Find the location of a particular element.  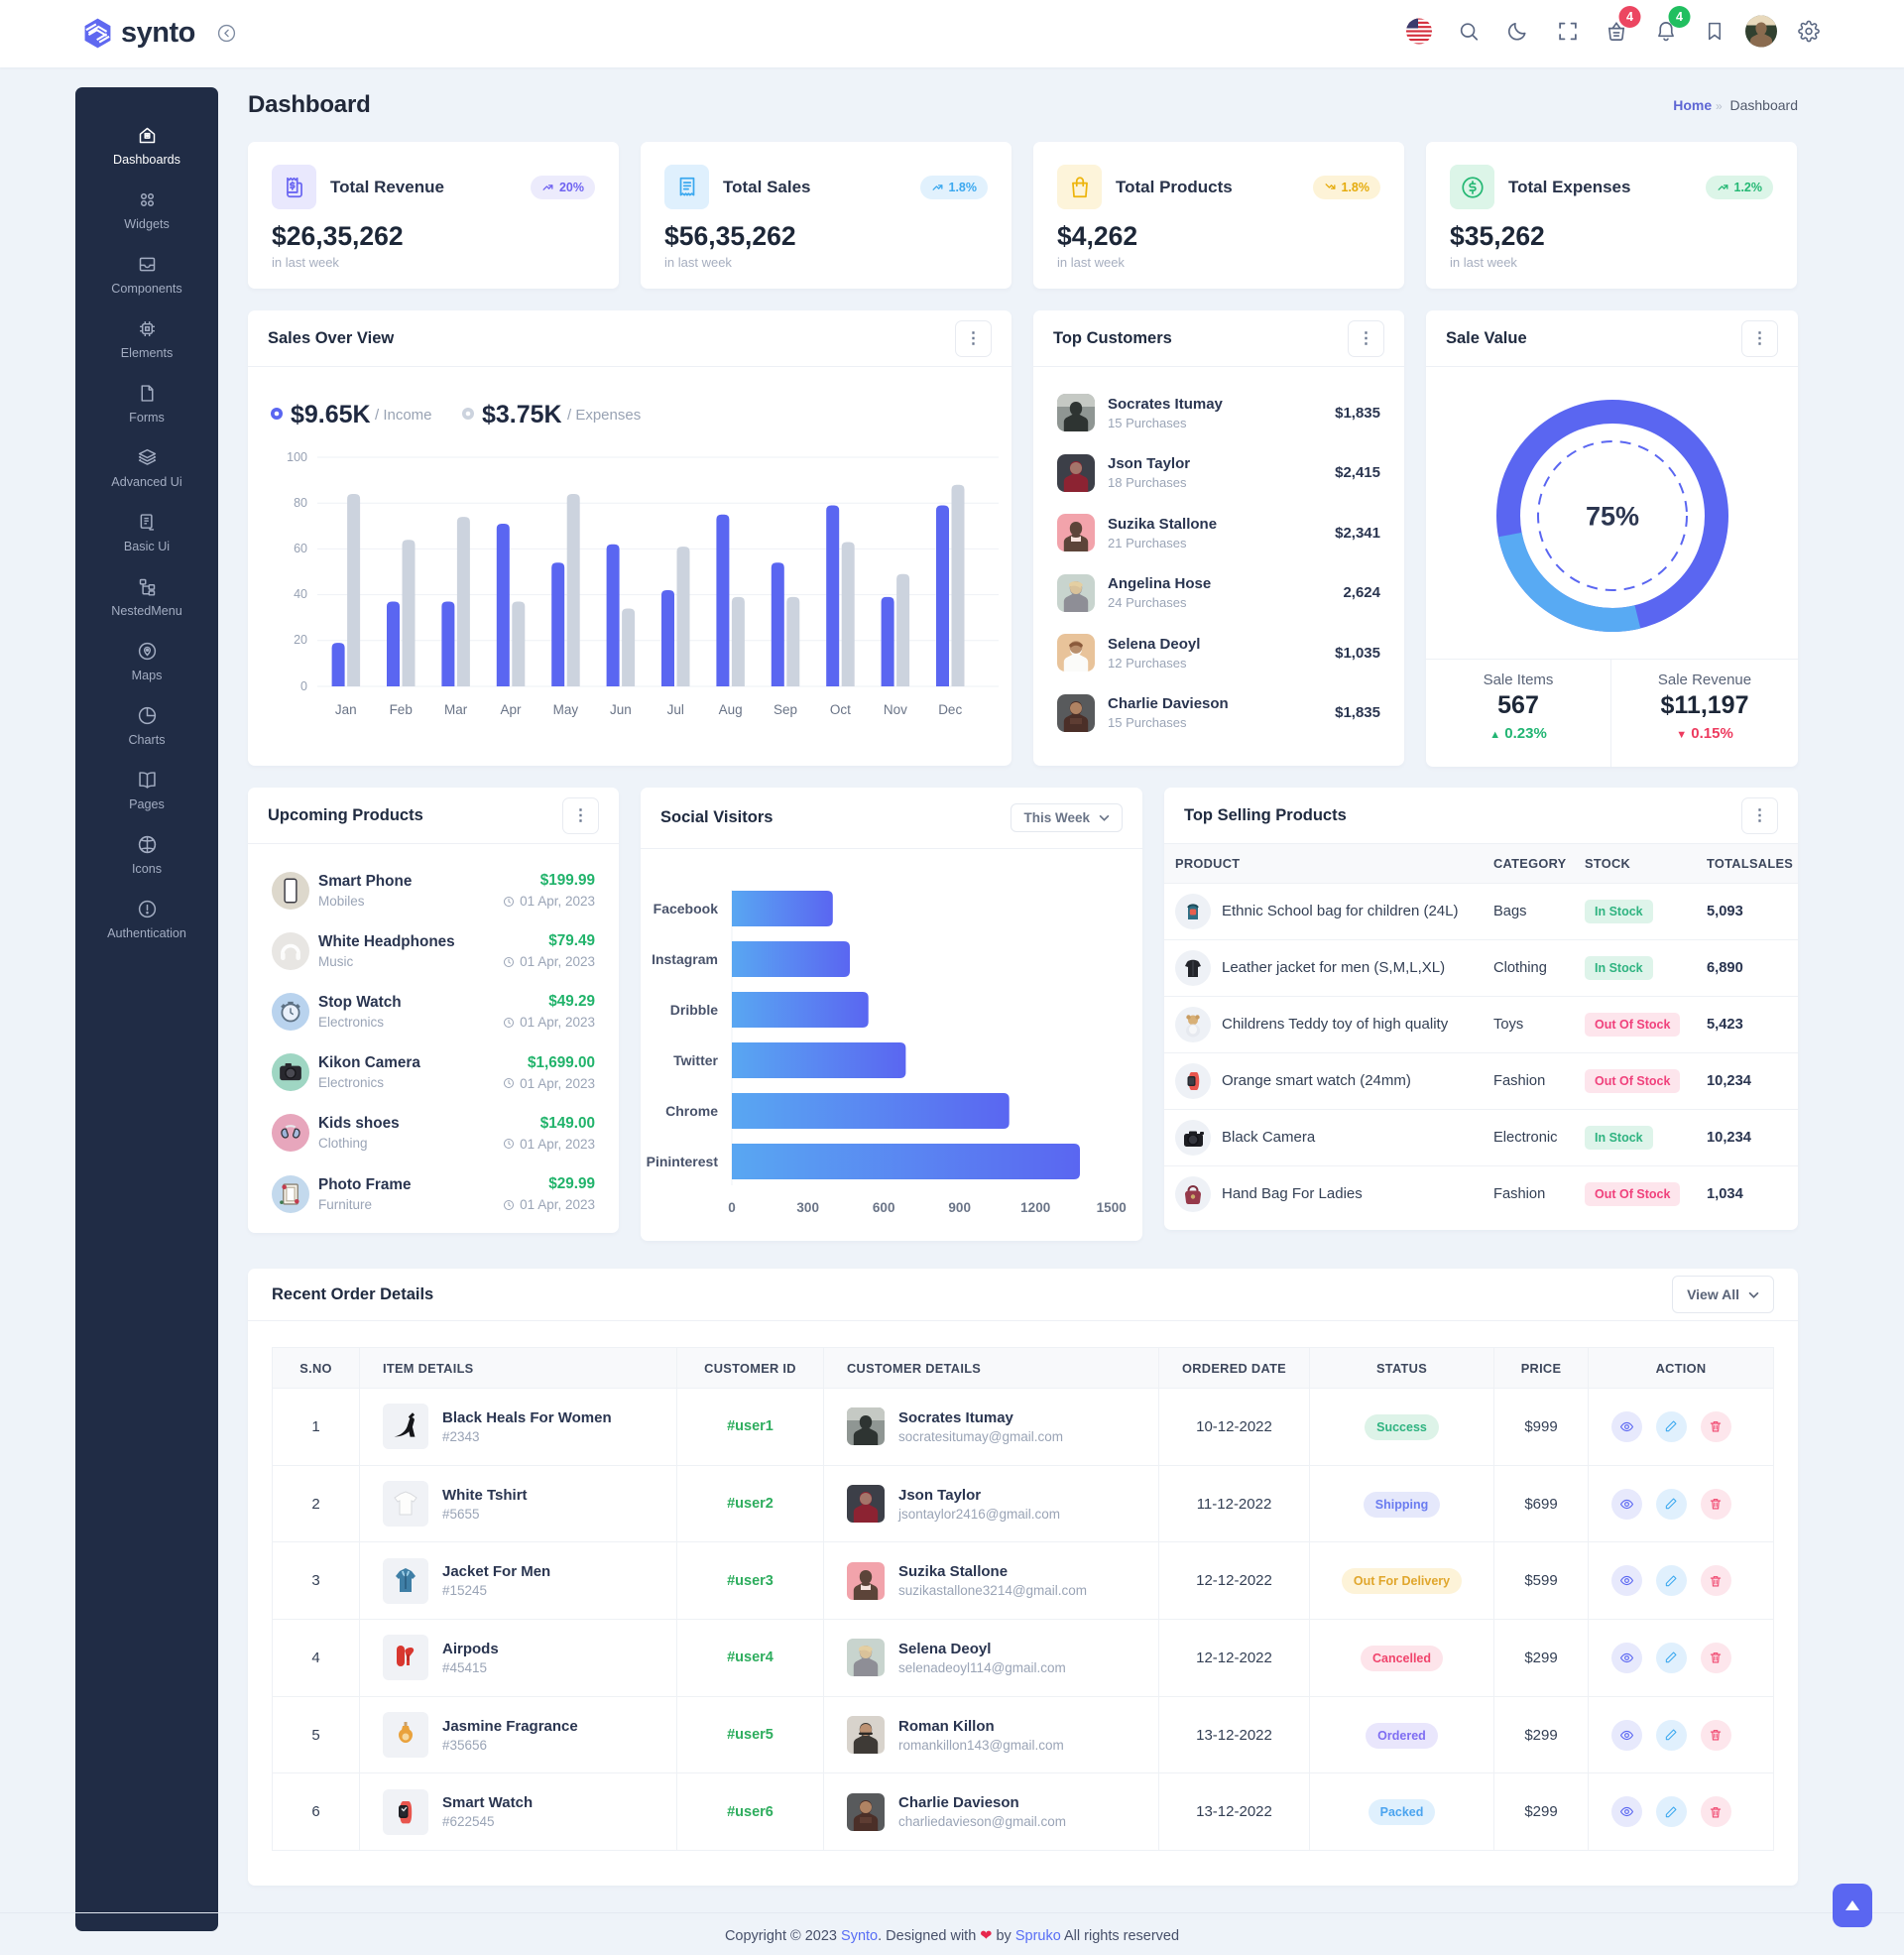

svg-text: Nov is located at coordinates (895, 709).